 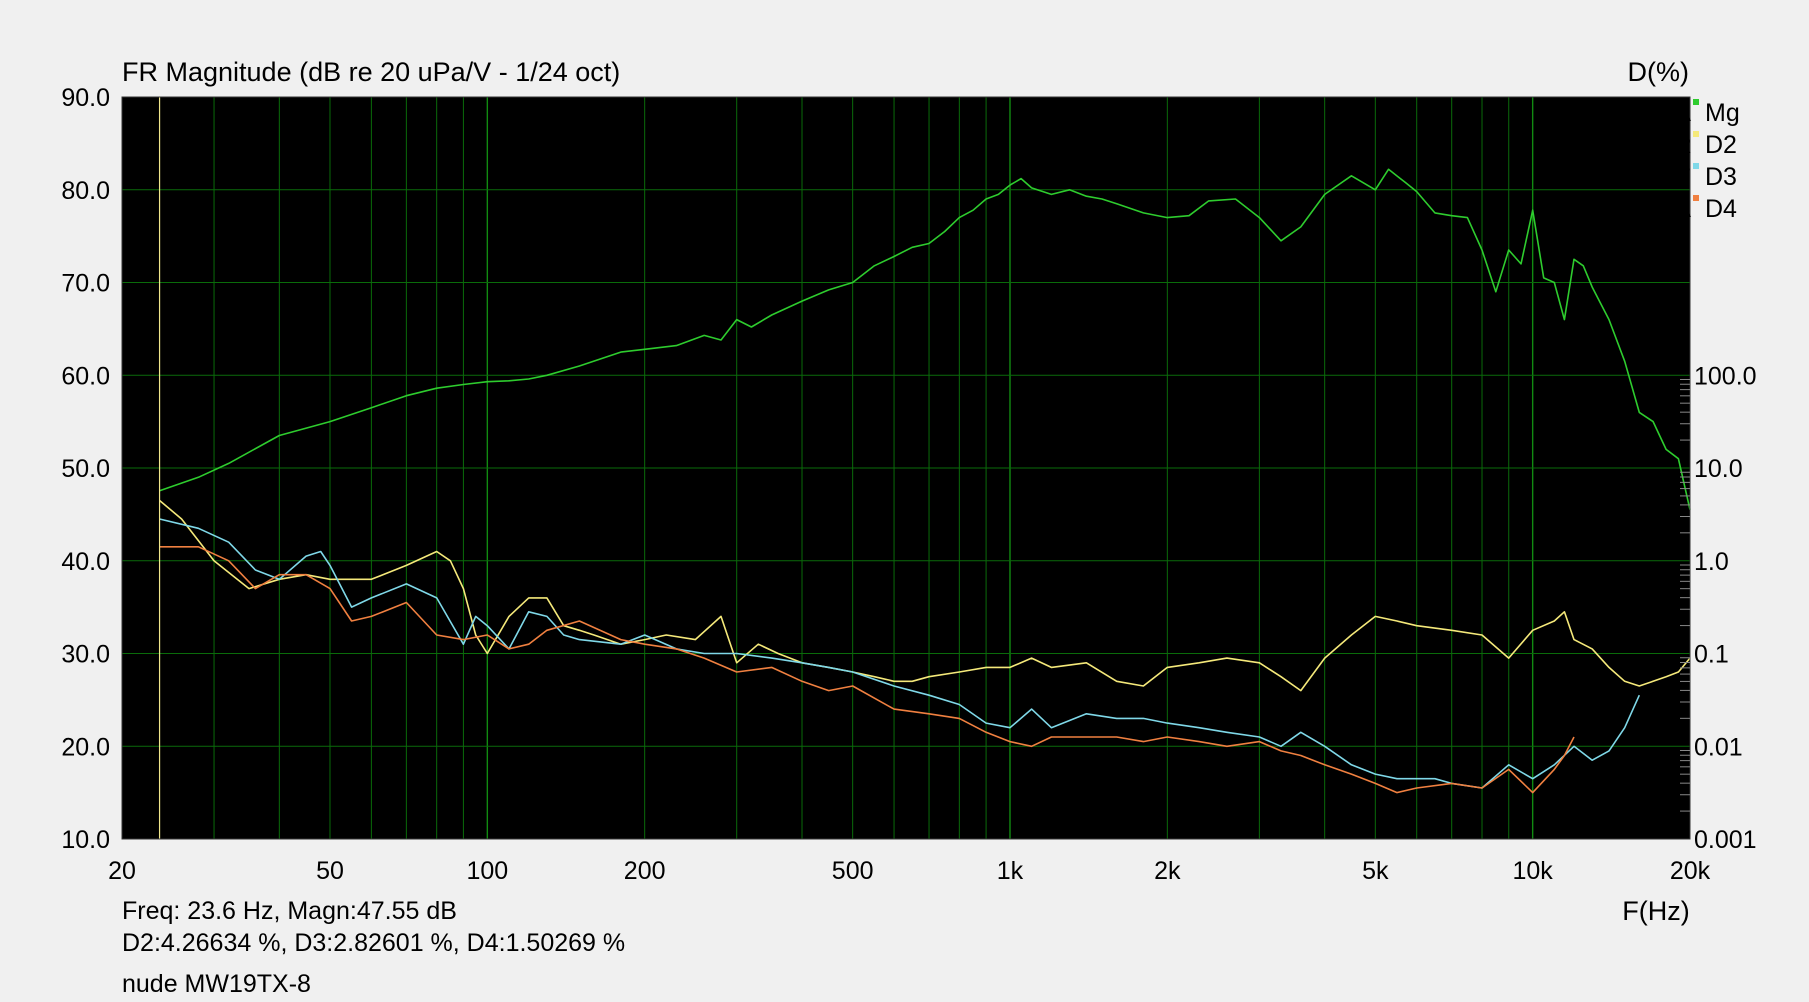 What do you see at coordinates (85, 562) in the screenshot?
I see `y-tick-label: 40.0` at bounding box center [85, 562].